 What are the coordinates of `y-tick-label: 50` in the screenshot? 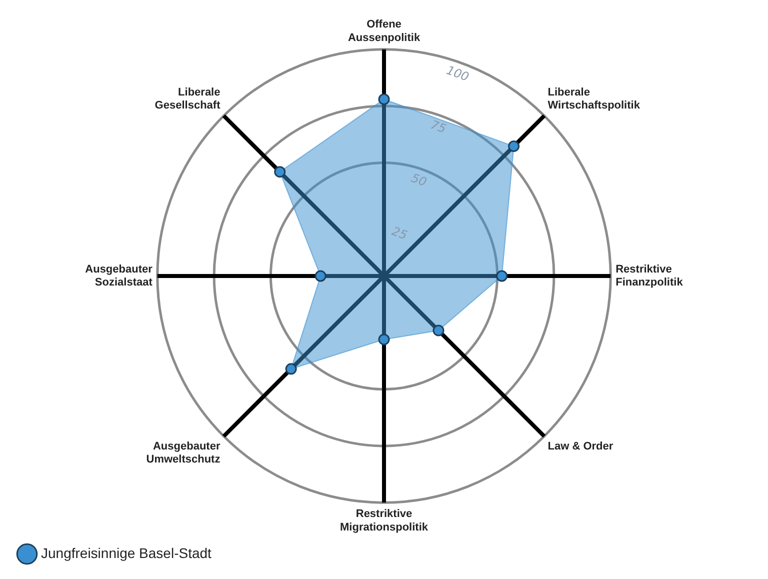 It's located at (419, 180).